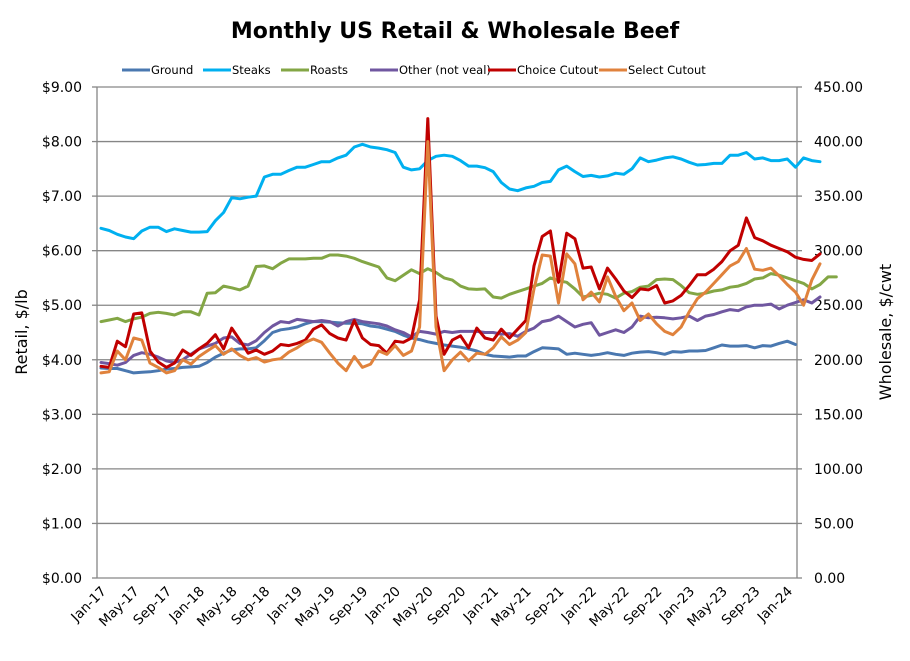 The height and width of the screenshot is (661, 910). What do you see at coordinates (838, 88) in the screenshot?
I see `y2-tick-label: 450.00` at bounding box center [838, 88].